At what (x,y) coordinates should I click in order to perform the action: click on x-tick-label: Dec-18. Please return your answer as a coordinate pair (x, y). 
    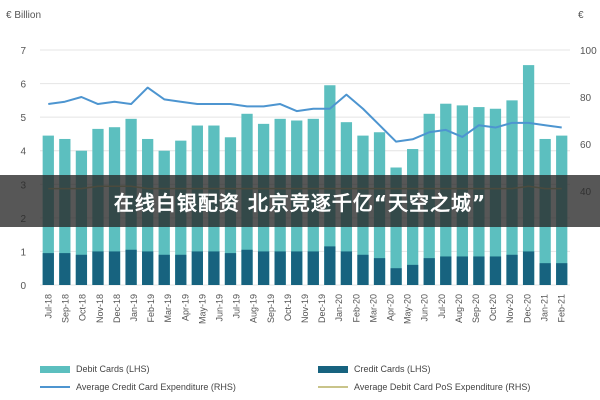
    Looking at the image, I should click on (117, 308).